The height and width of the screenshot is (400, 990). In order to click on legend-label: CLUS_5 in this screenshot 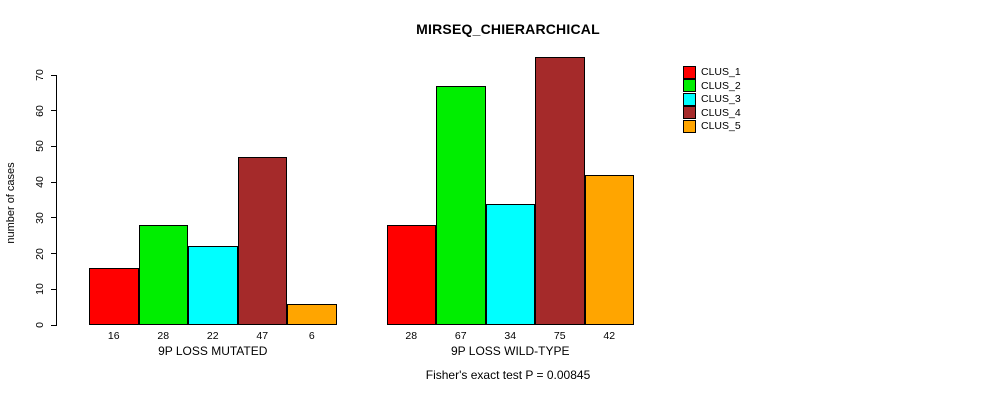, I will do `click(721, 126)`.